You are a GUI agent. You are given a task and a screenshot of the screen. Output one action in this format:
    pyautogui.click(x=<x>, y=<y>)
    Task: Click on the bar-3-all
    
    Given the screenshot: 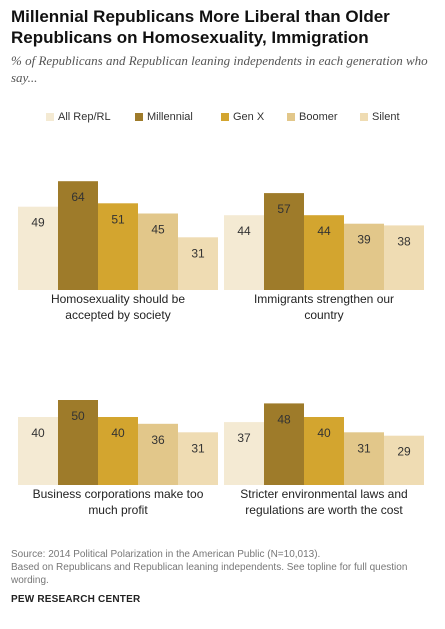 What is the action you would take?
    pyautogui.click(x=38, y=451)
    